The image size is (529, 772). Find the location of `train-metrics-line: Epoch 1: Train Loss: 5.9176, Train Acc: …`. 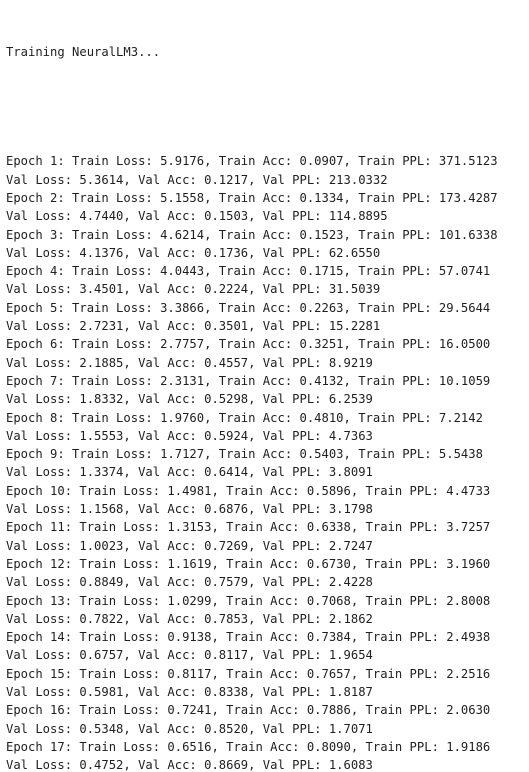

train-metrics-line: Epoch 1: Train Loss: 5.9176, Train Acc: … is located at coordinates (252, 161).